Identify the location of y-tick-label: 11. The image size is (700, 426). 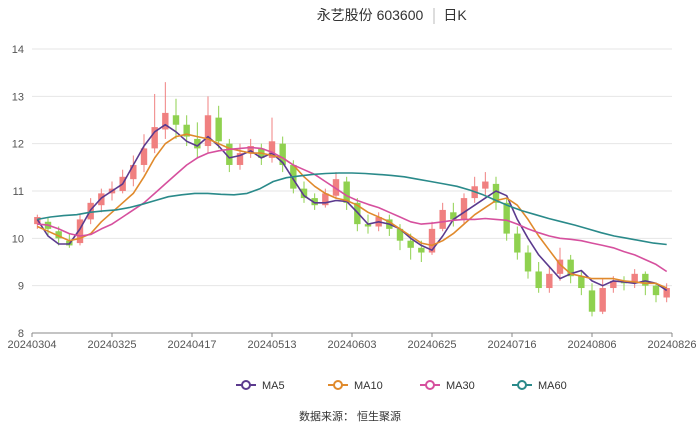
(18, 192).